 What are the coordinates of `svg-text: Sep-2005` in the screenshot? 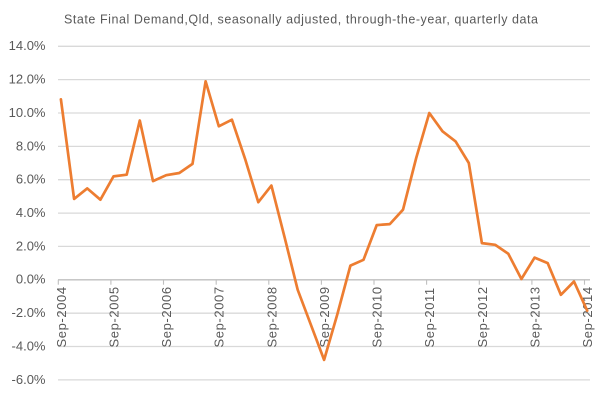 It's located at (113, 316).